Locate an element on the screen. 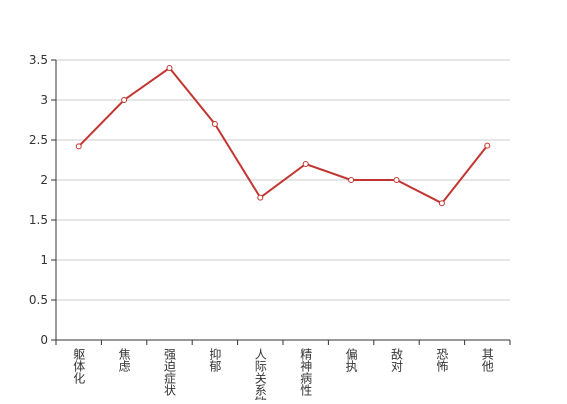  x-tick-label: 躯体化 is located at coordinates (79, 366).